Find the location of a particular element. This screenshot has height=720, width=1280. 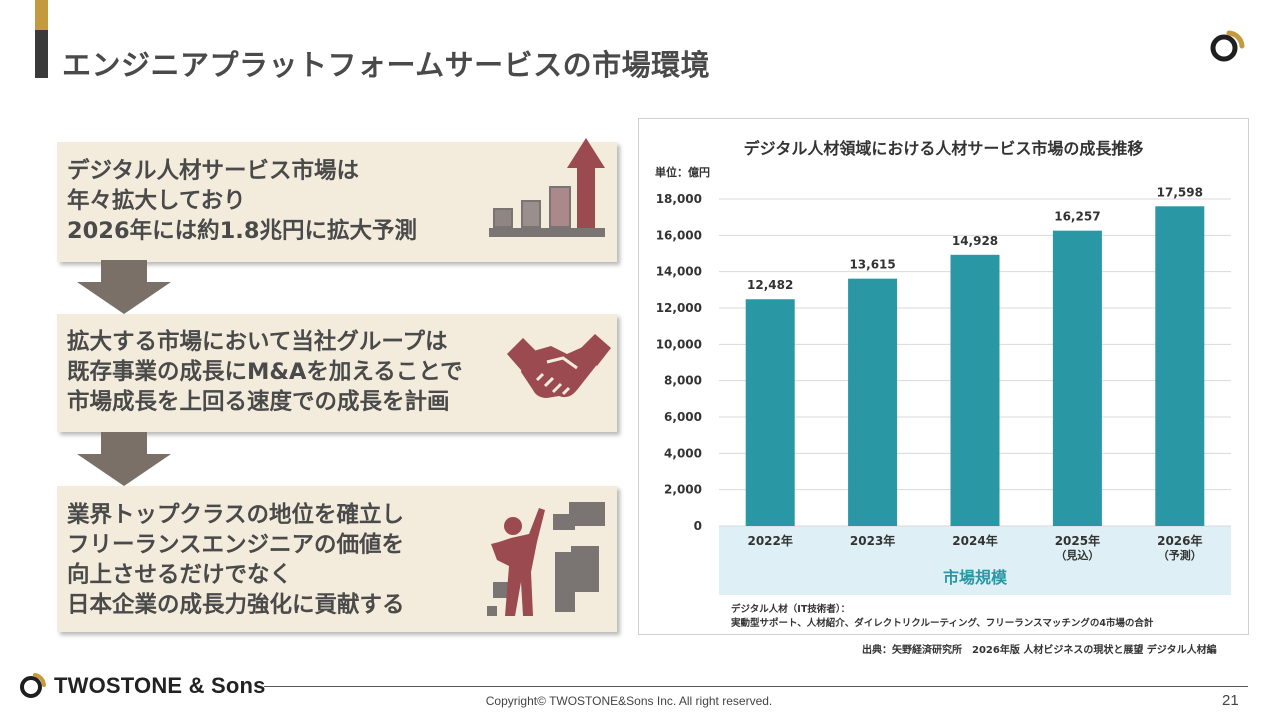

chart-source: 出典：矢野経済研究所 2026年版 人材ビジネスの現状と展望 デジタル人材編 is located at coordinates (1039, 650).